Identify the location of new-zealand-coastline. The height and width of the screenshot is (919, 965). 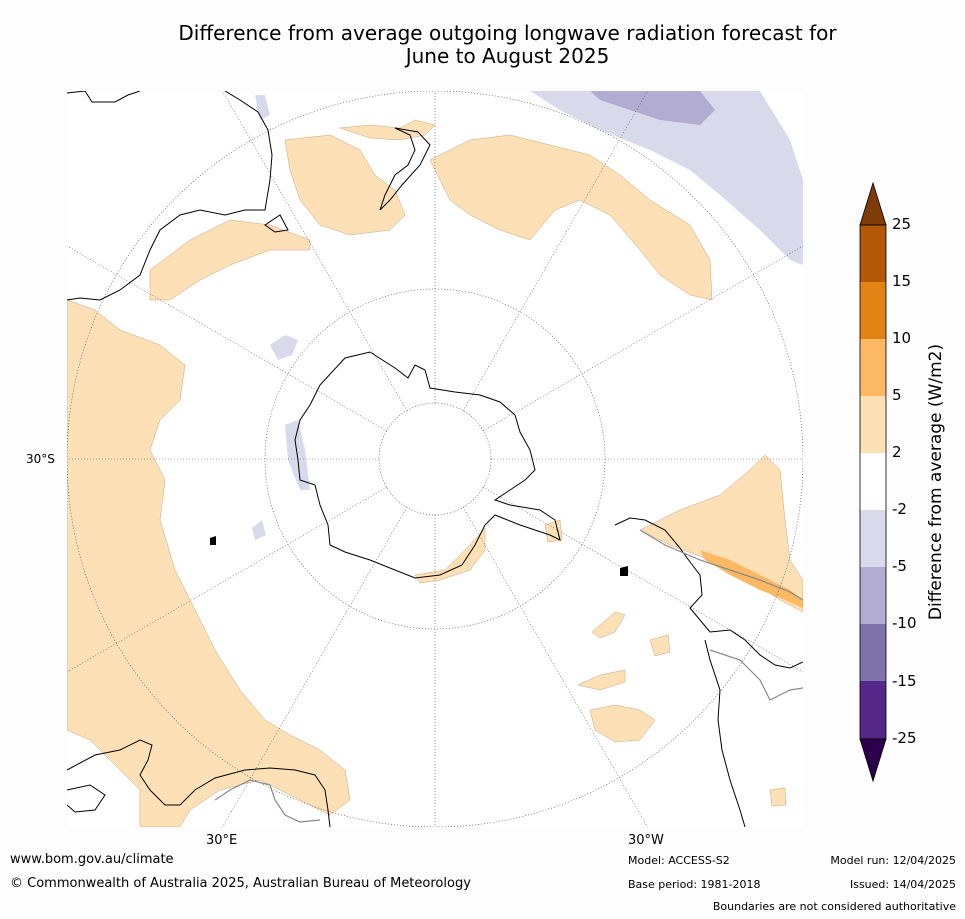
(405, 169).